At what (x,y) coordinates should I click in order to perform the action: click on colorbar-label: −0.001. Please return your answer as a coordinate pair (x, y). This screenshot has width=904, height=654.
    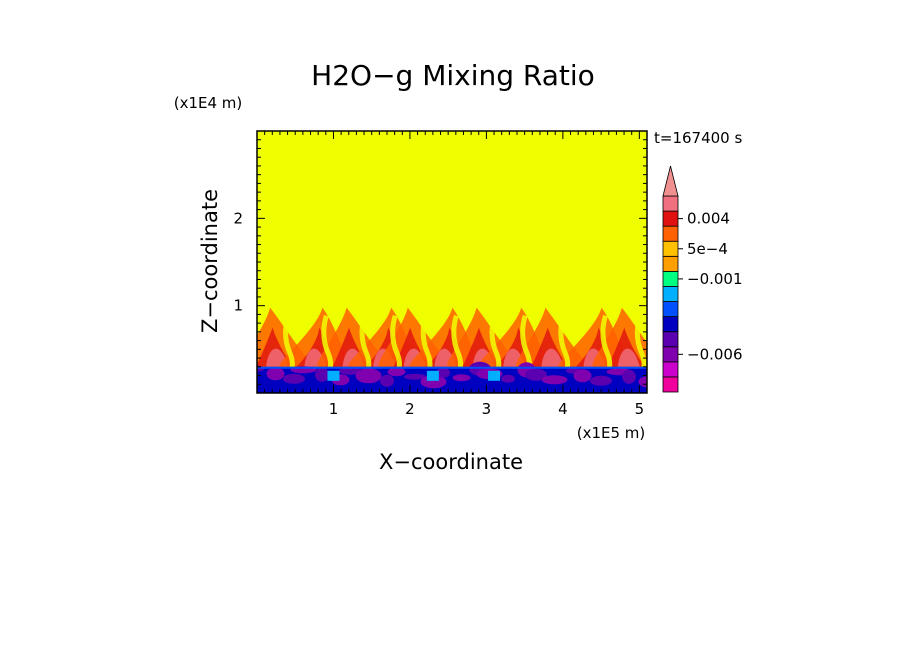
    Looking at the image, I should click on (715, 279).